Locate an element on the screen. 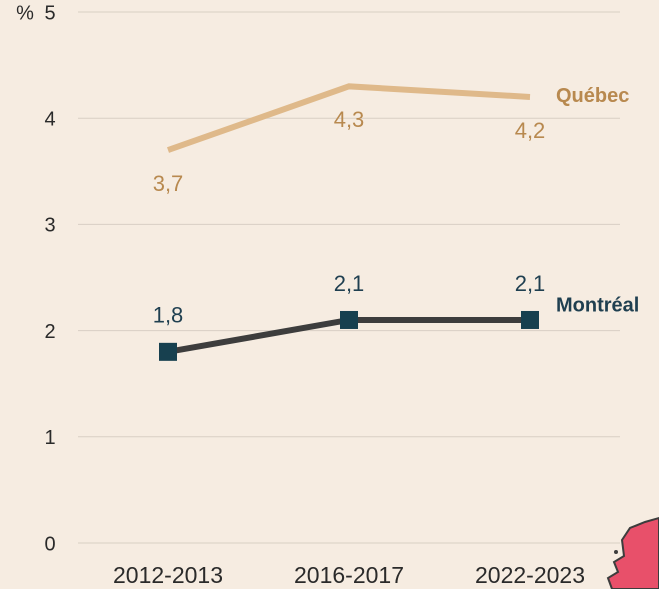 The height and width of the screenshot is (589, 659). value-label: 1,8 is located at coordinates (168, 315).